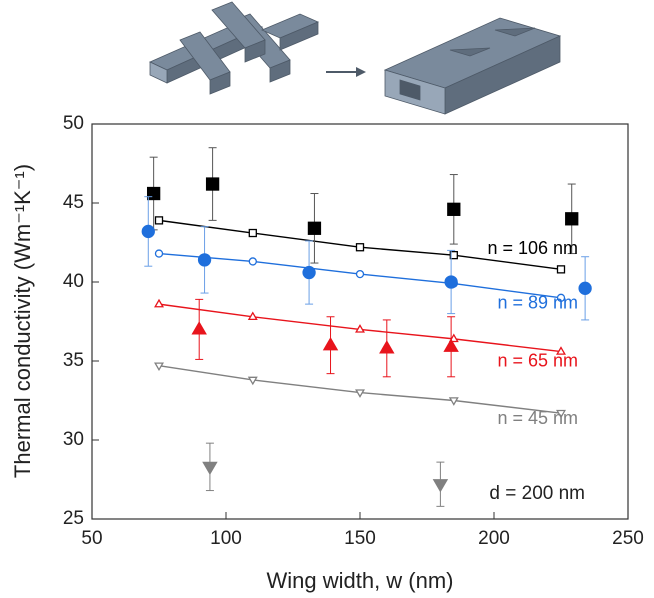  Describe the element at coordinates (537, 303) in the screenshot. I see `series-label: n = 89 nm` at that location.